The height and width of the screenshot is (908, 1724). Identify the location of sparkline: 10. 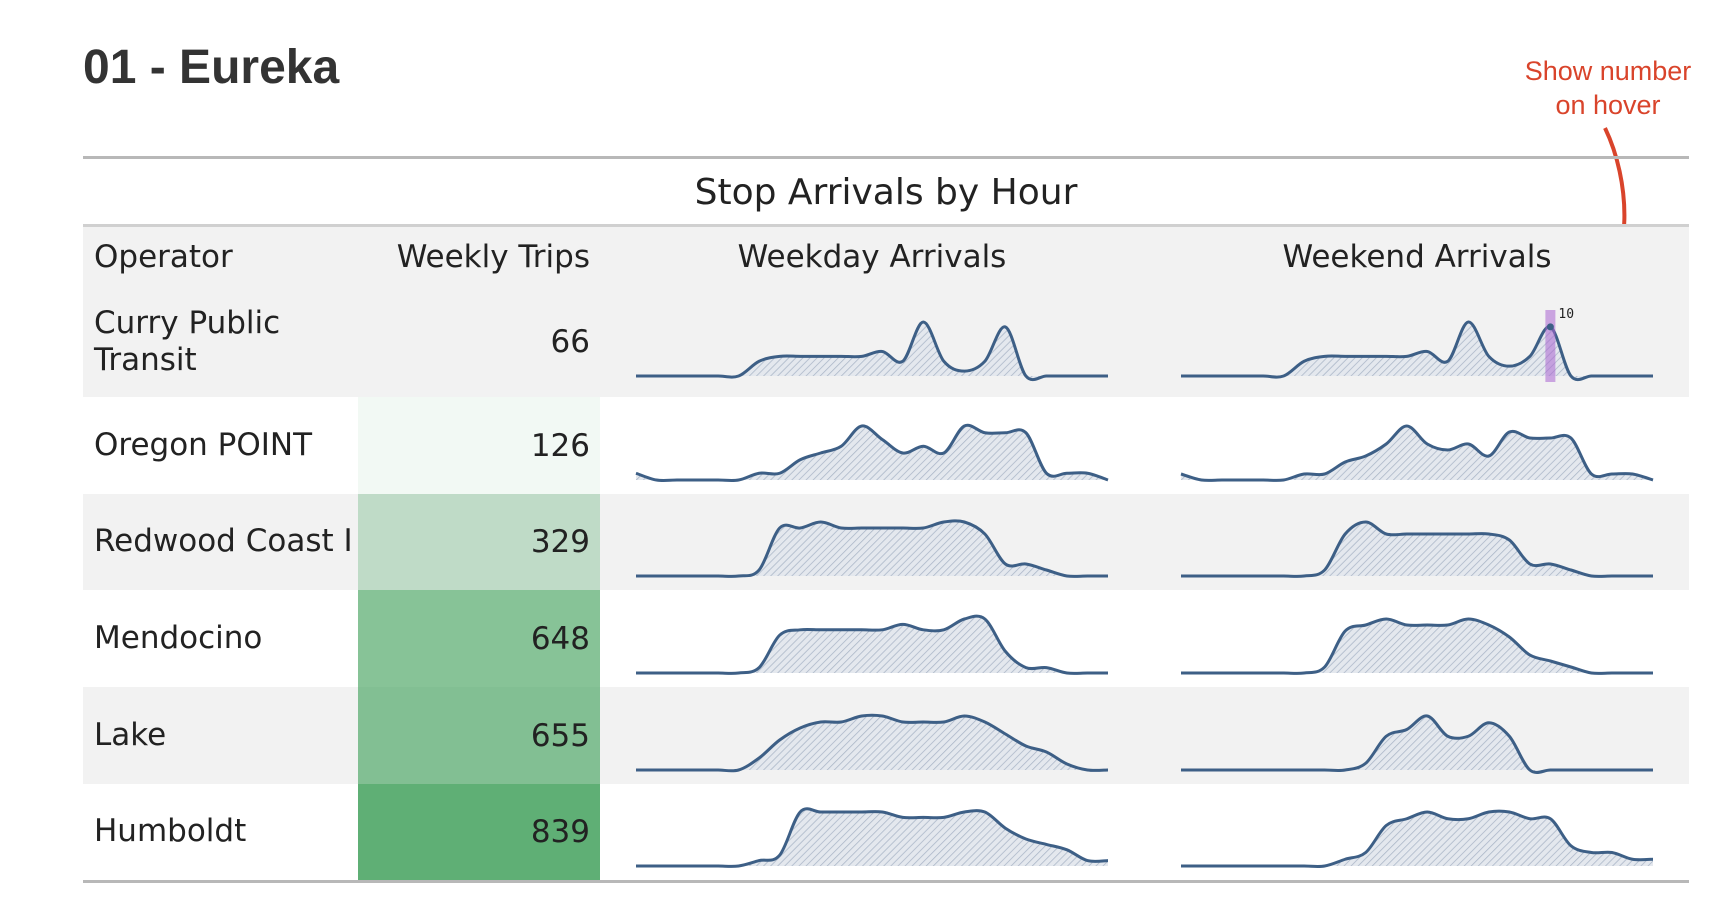
(1417, 344).